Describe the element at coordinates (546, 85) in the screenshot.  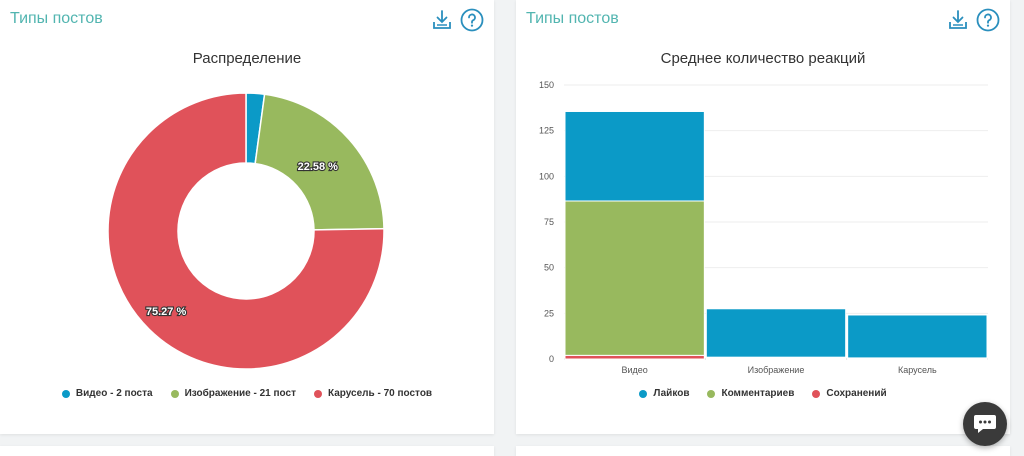
I see `y-tick-label: 150` at that location.